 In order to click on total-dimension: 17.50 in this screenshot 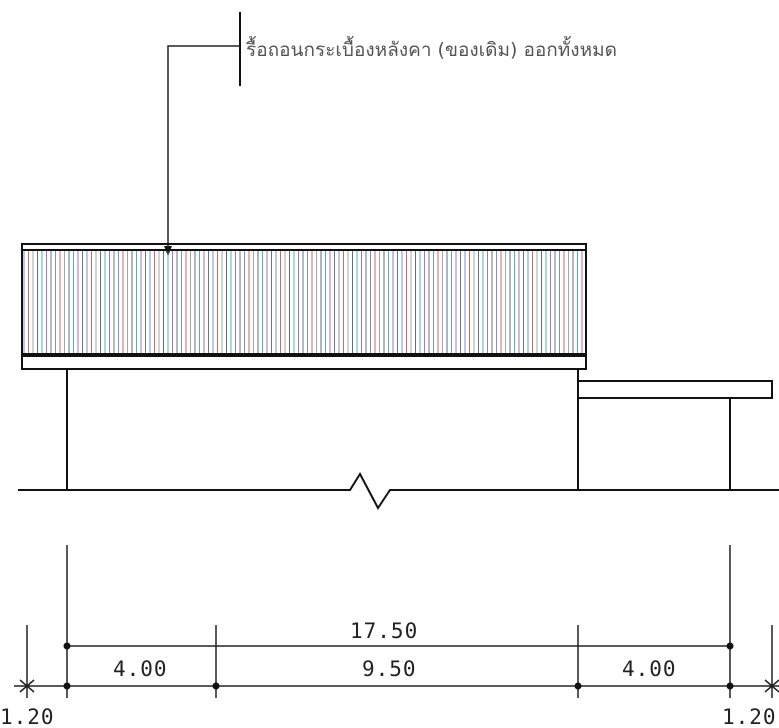, I will do `click(384, 631)`.